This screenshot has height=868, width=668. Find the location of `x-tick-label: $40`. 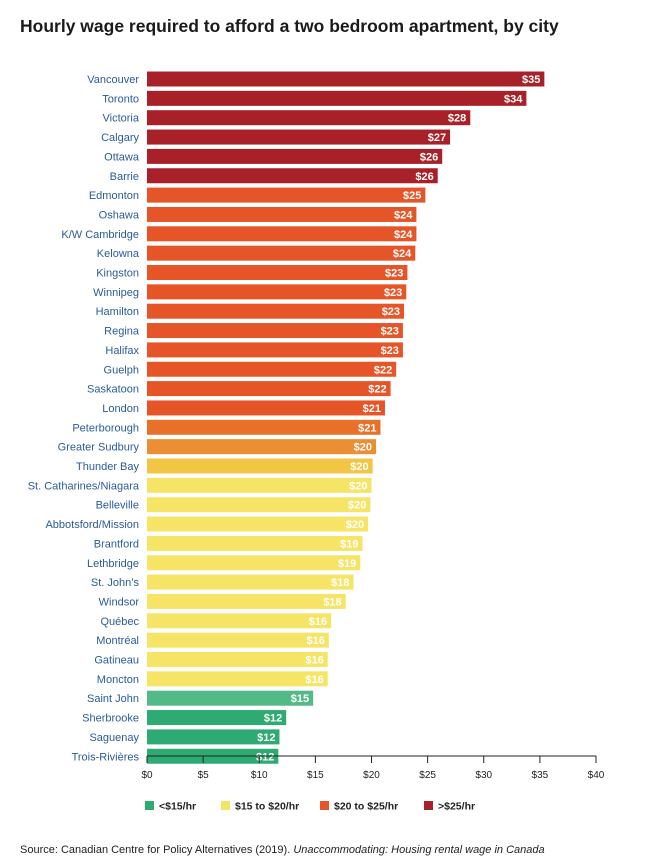

x-tick-label: $40 is located at coordinates (596, 775).